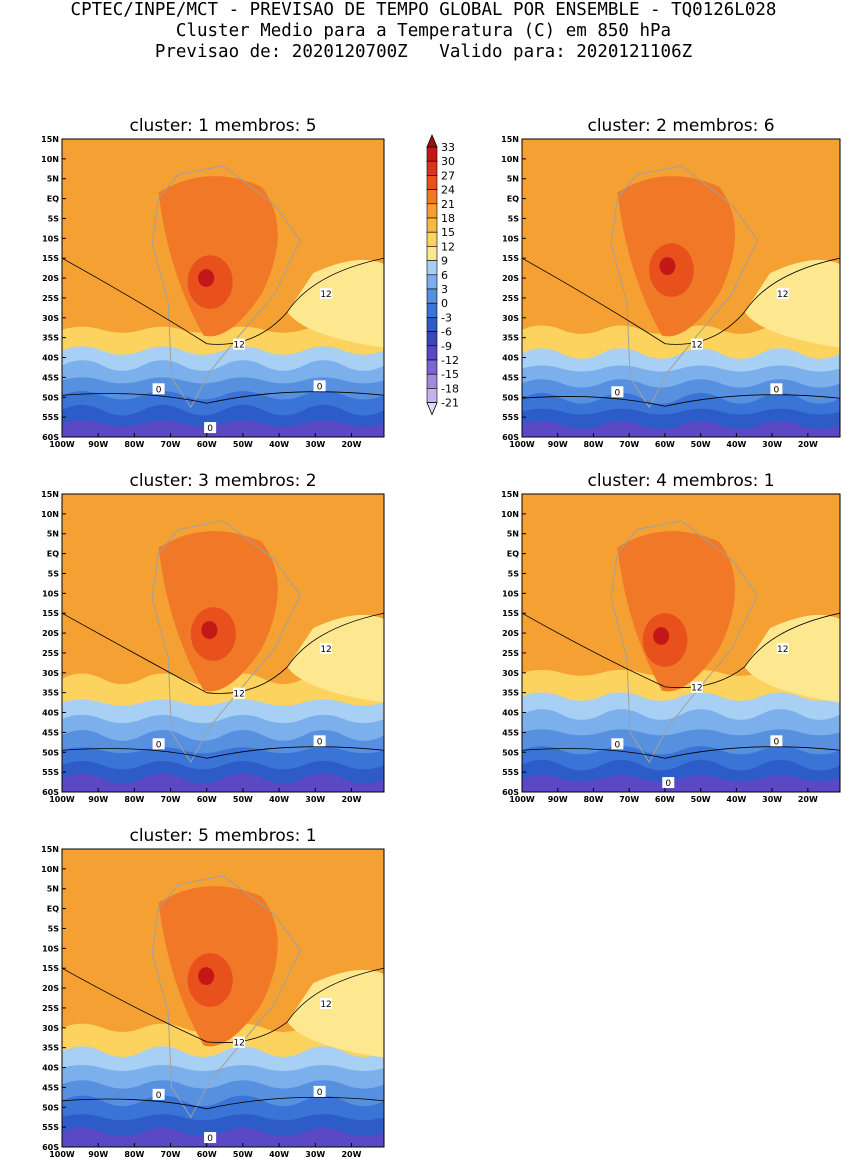 This screenshot has width=847, height=1157. I want to click on lon-label: 30W, so click(315, 799).